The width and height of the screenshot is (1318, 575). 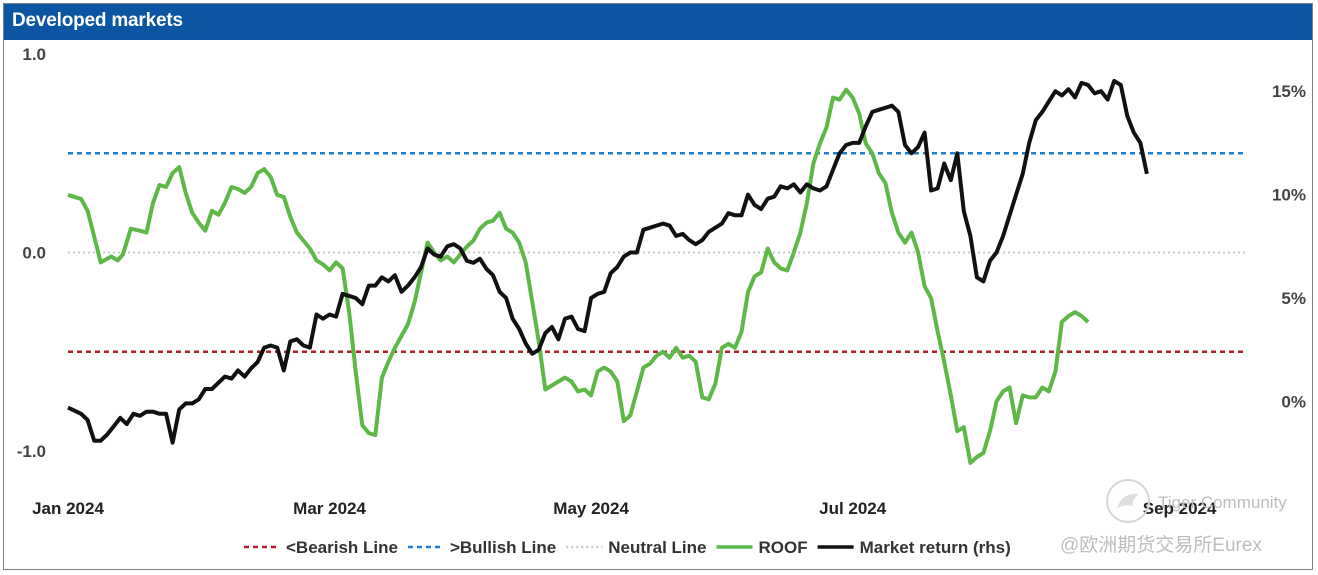 What do you see at coordinates (342, 547) in the screenshot?
I see `legend-label-0: <Bearish Line` at bounding box center [342, 547].